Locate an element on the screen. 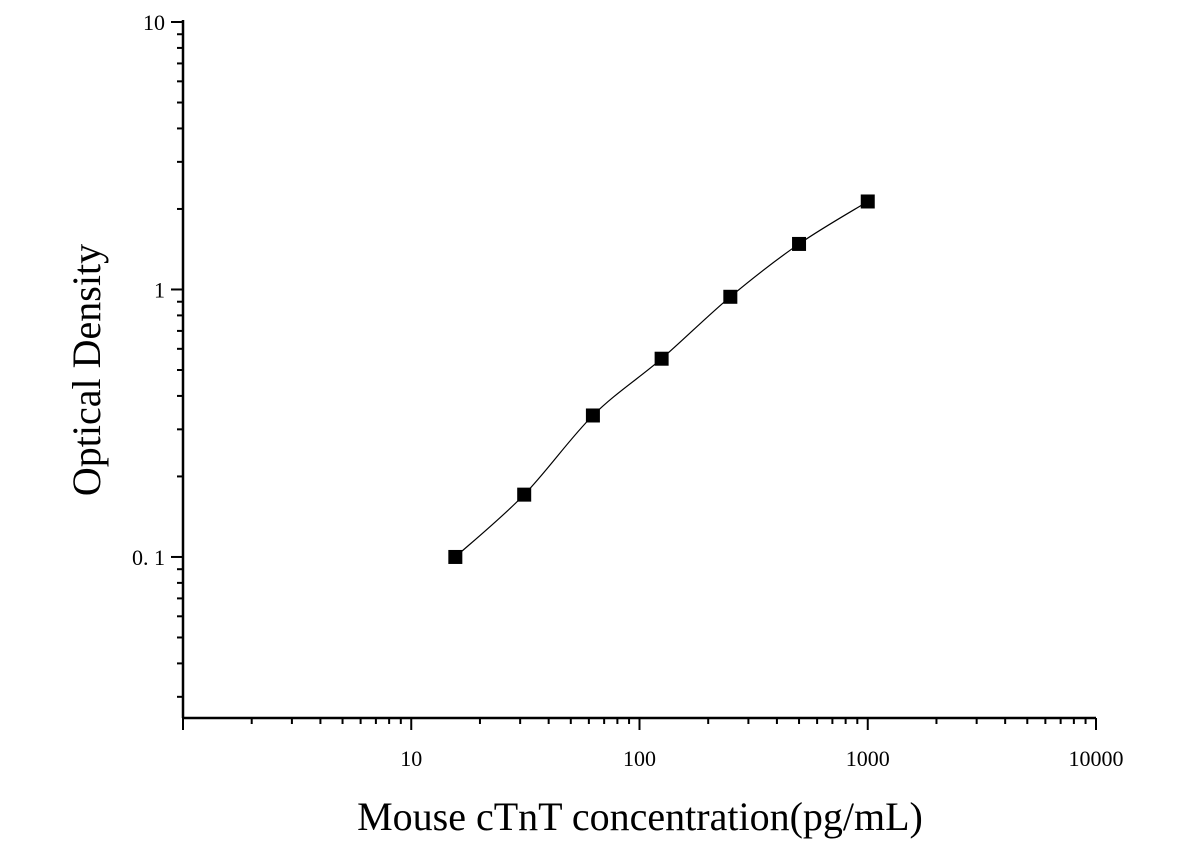 This screenshot has width=1179, height=855. y-tick-label: 10 is located at coordinates (154, 22).